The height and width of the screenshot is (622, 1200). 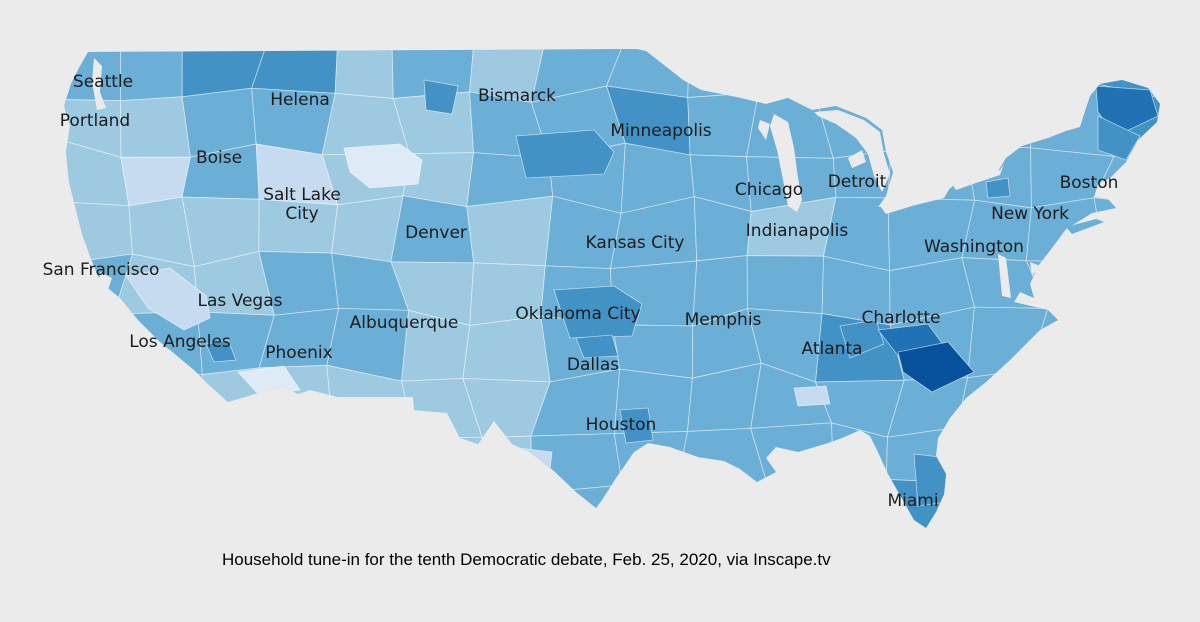 What do you see at coordinates (404, 323) in the screenshot?
I see `city-label-albuquerque: Albuquerque` at bounding box center [404, 323].